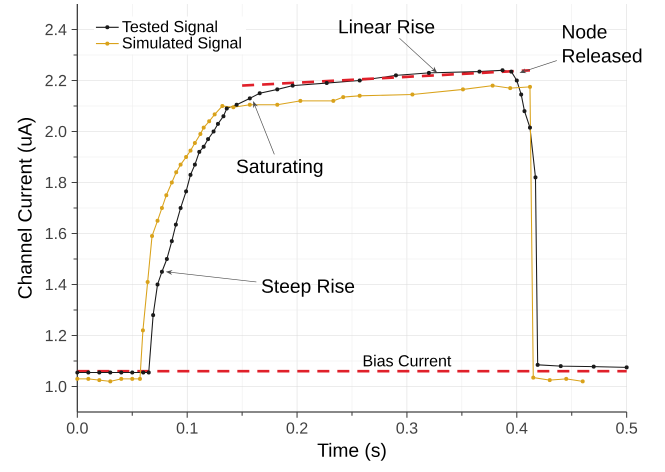 The width and height of the screenshot is (665, 472). I want to click on ref-line-label: Bias Current, so click(408, 360).